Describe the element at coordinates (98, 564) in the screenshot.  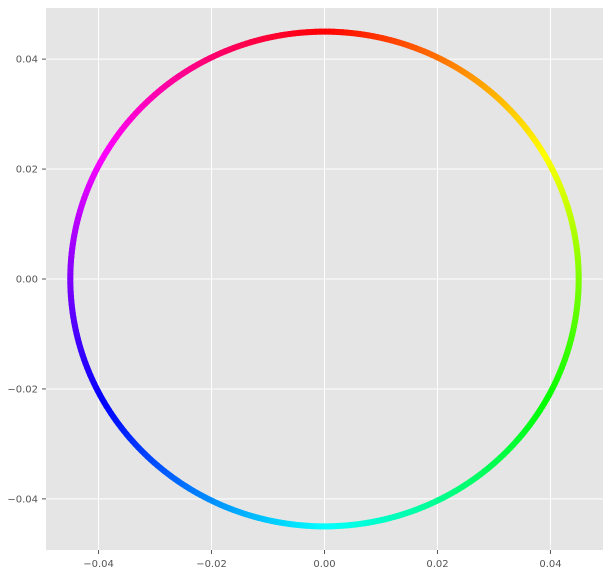
I see `x-tick-label: −0.04` at that location.